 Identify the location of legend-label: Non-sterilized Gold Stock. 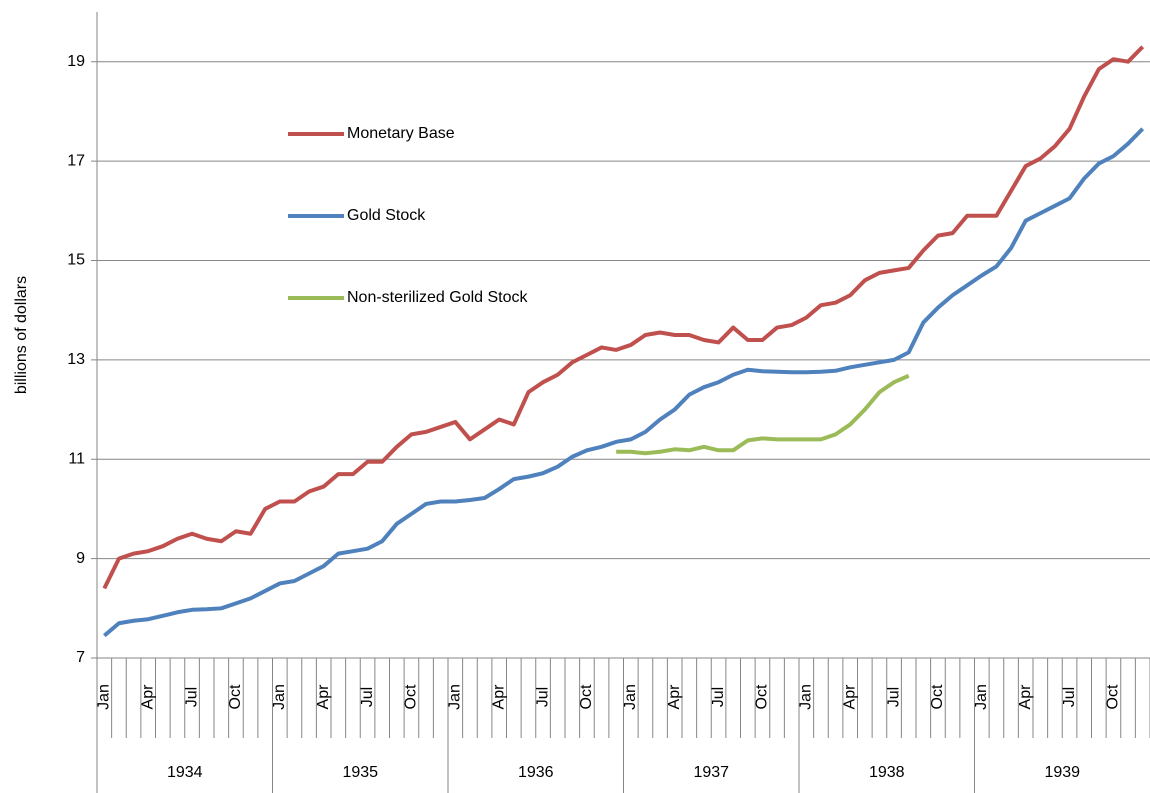
(438, 297).